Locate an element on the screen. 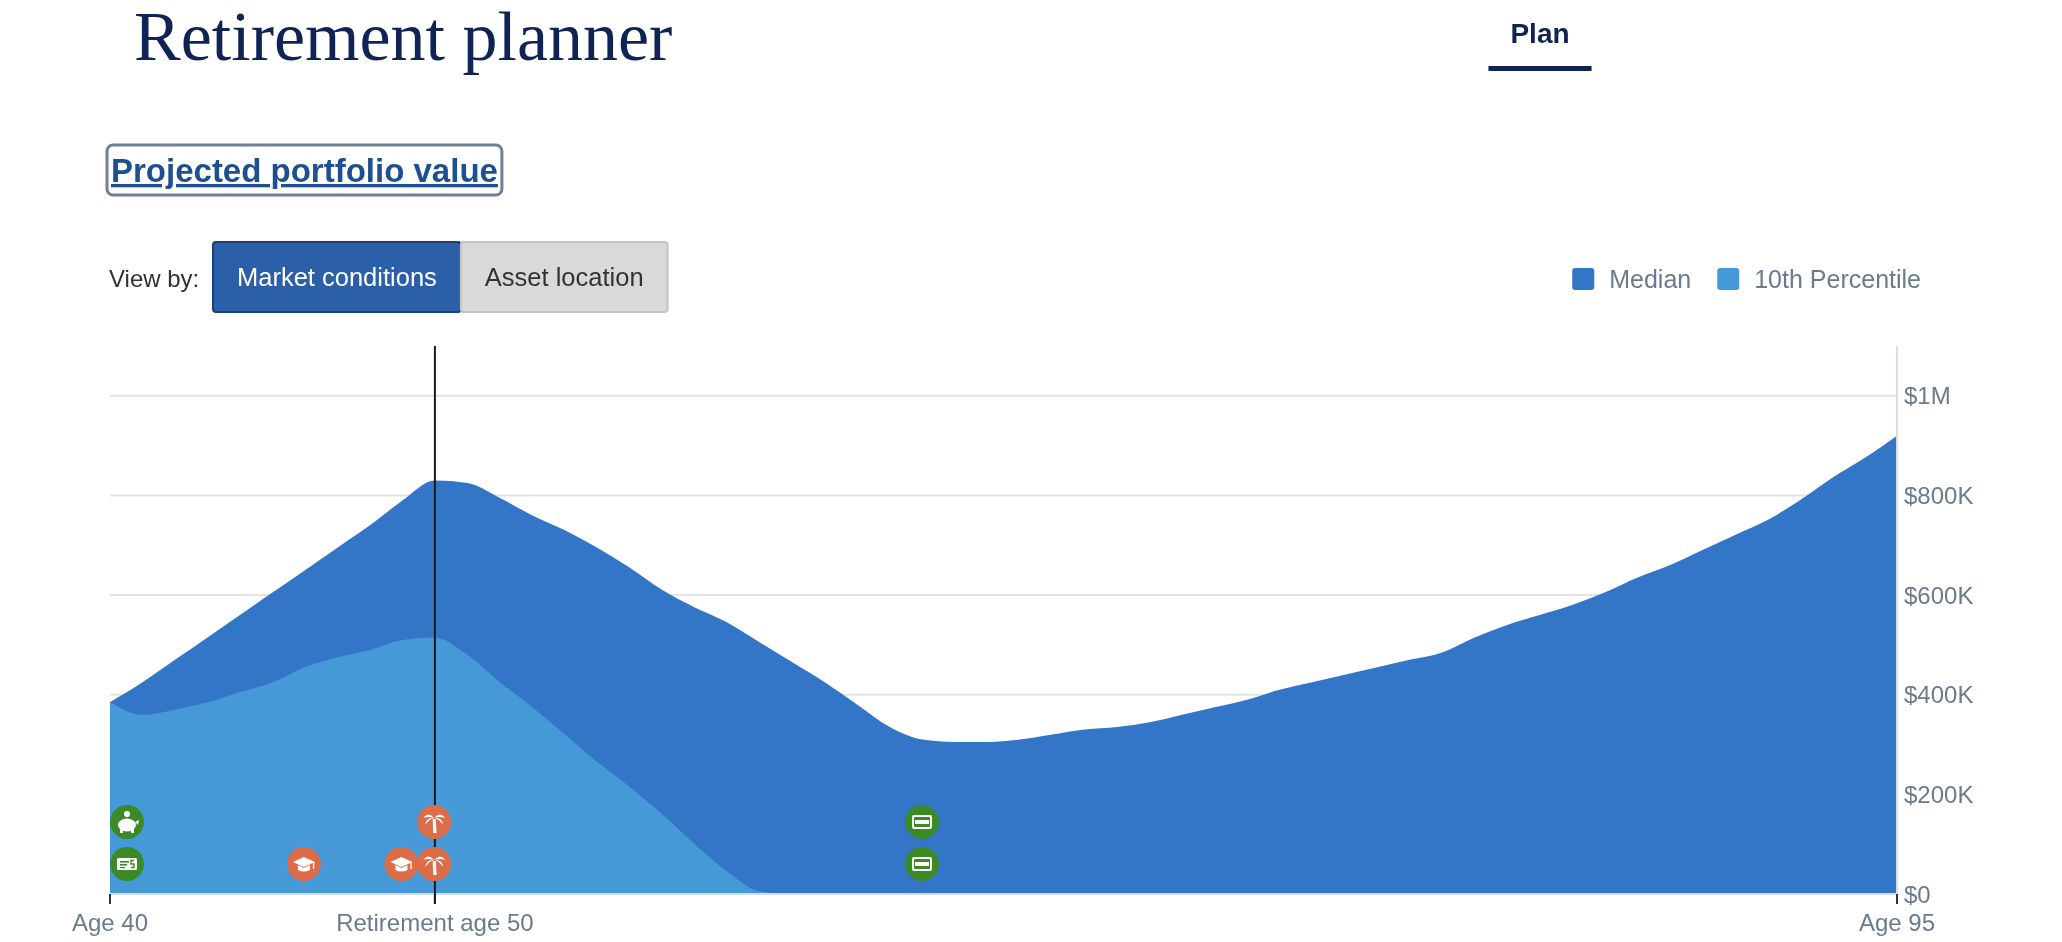  legend-label: 10th Percentile is located at coordinates (1838, 279).